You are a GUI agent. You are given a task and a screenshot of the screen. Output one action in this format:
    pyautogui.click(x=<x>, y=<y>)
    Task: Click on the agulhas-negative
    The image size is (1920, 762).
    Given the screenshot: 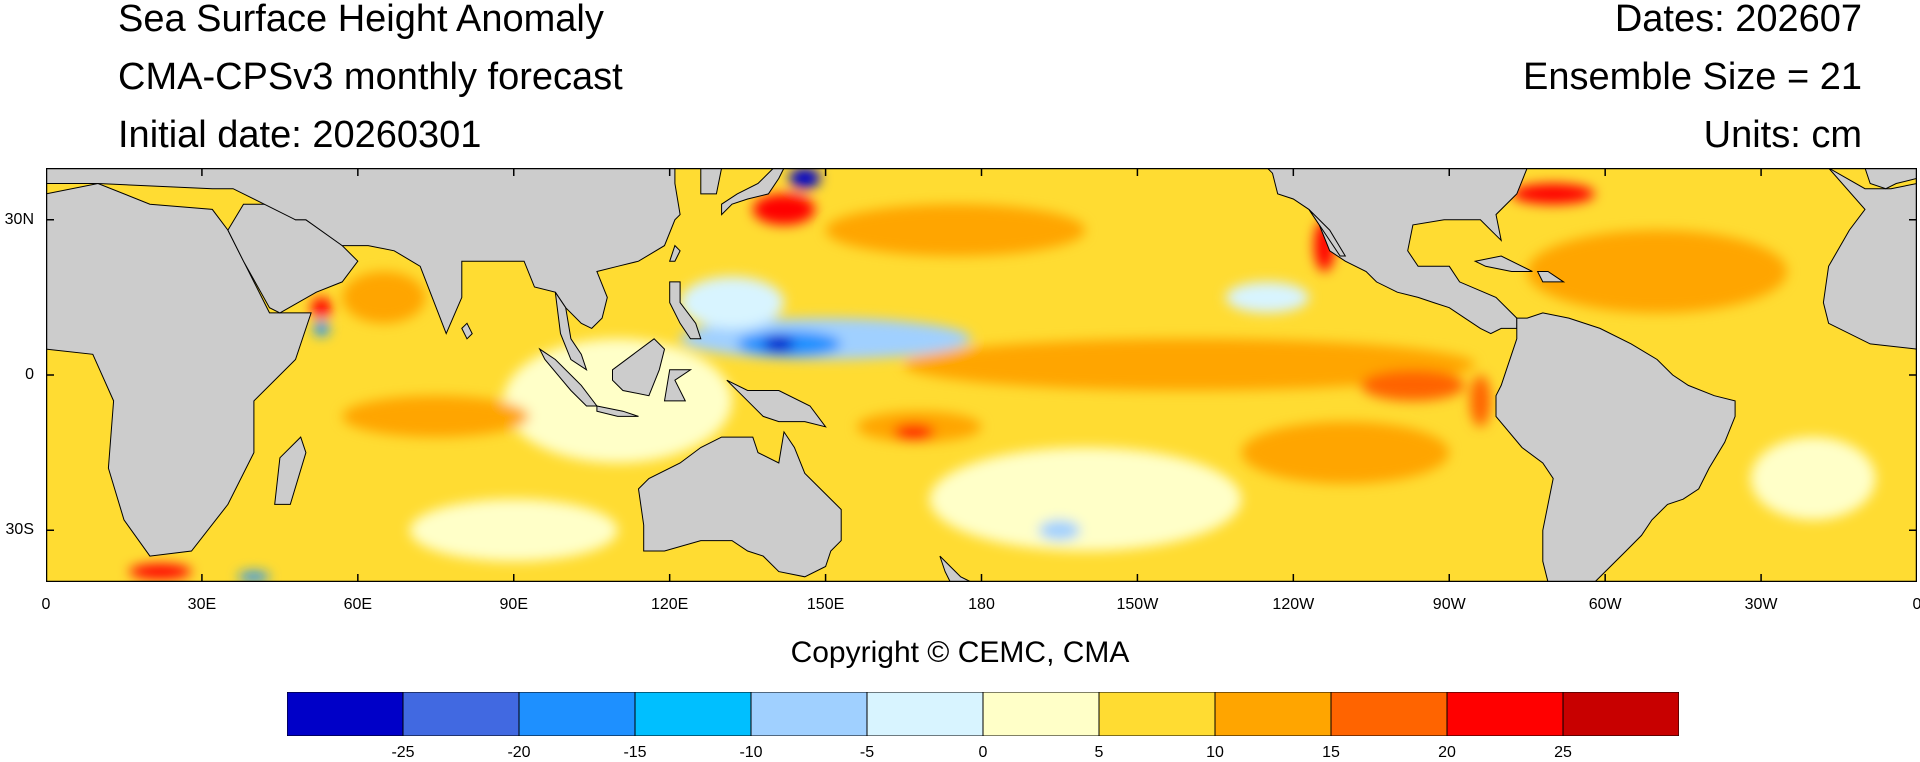 What is the action you would take?
    pyautogui.click(x=254, y=576)
    